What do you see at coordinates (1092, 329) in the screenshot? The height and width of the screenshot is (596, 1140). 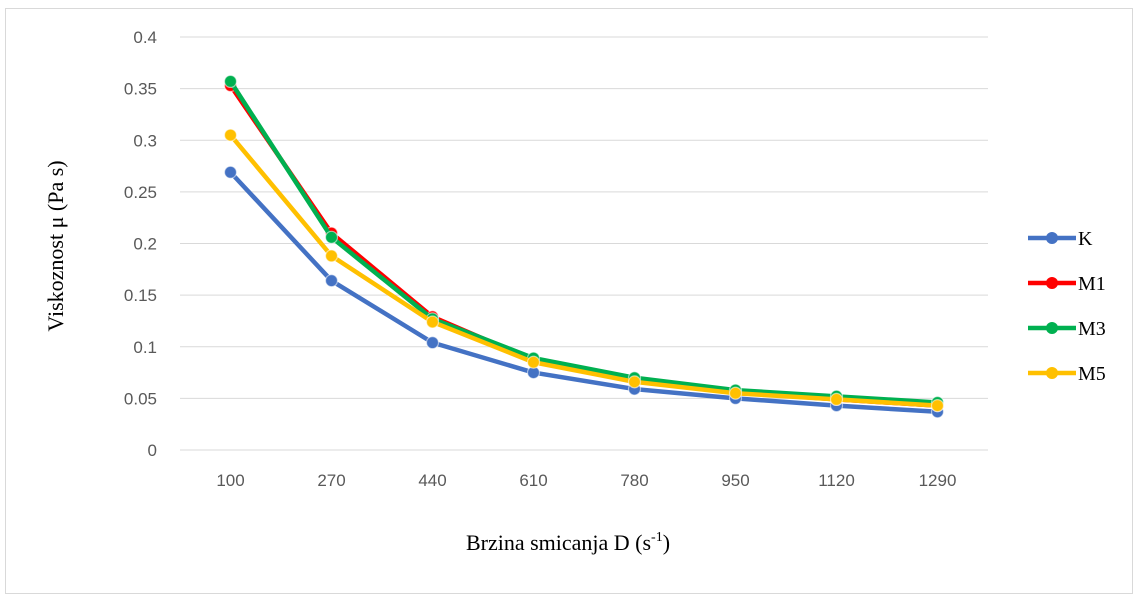 I see `legend-label: M3` at bounding box center [1092, 329].